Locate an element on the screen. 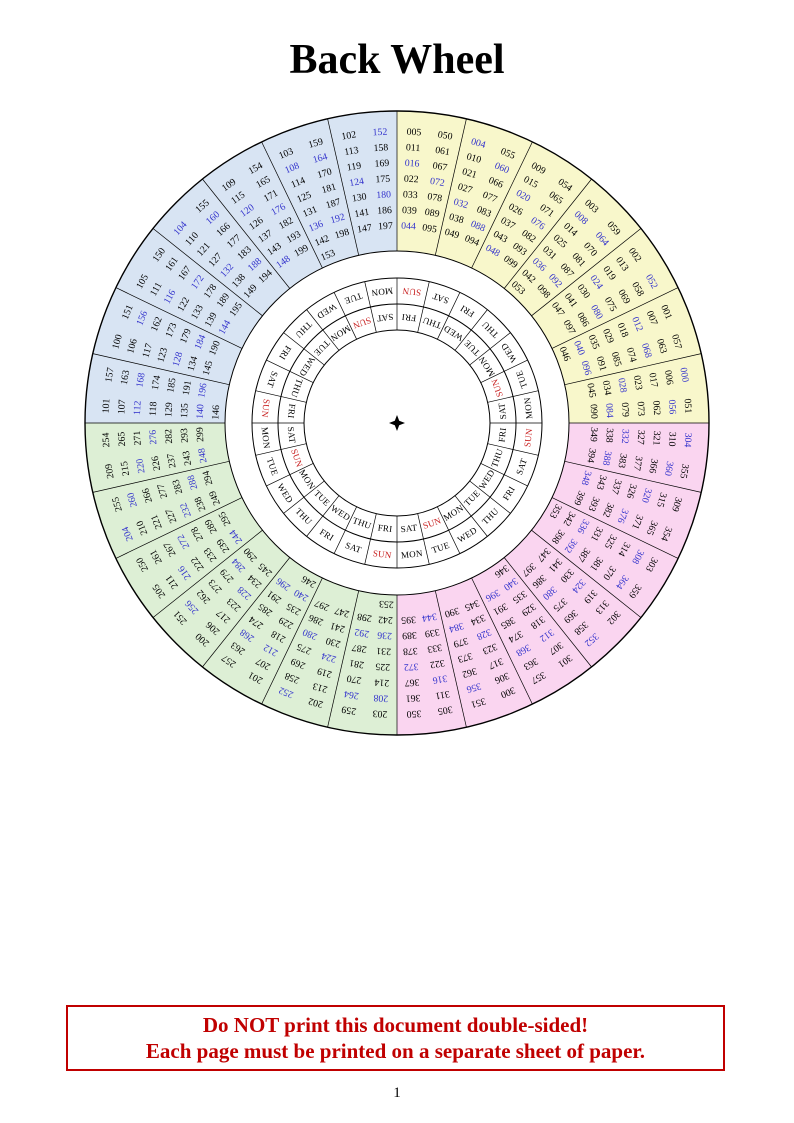 This screenshot has width=794, height=1123. year-number: 124 is located at coordinates (357, 182).